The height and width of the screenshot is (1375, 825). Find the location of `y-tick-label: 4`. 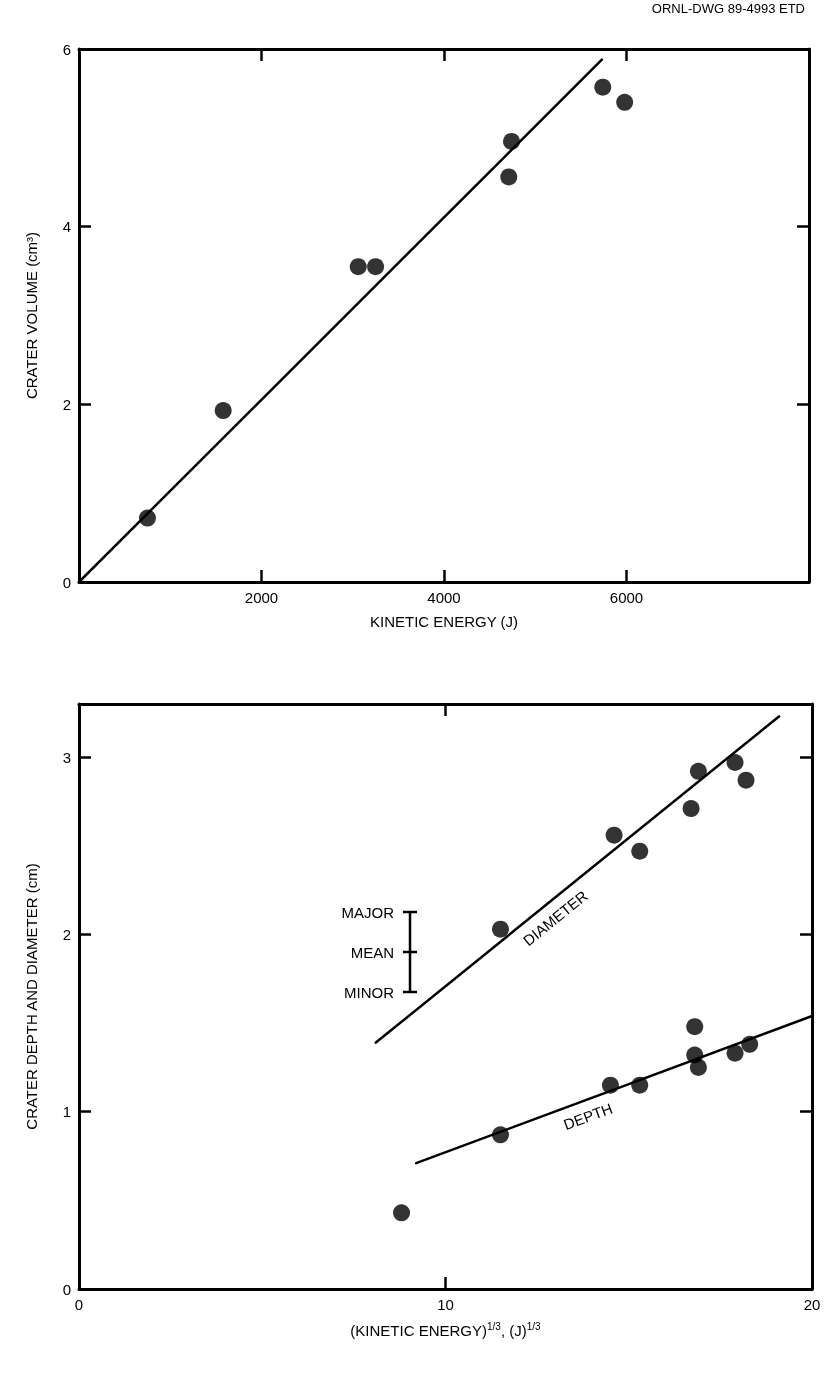

y-tick-label: 4 is located at coordinates (66, 227).